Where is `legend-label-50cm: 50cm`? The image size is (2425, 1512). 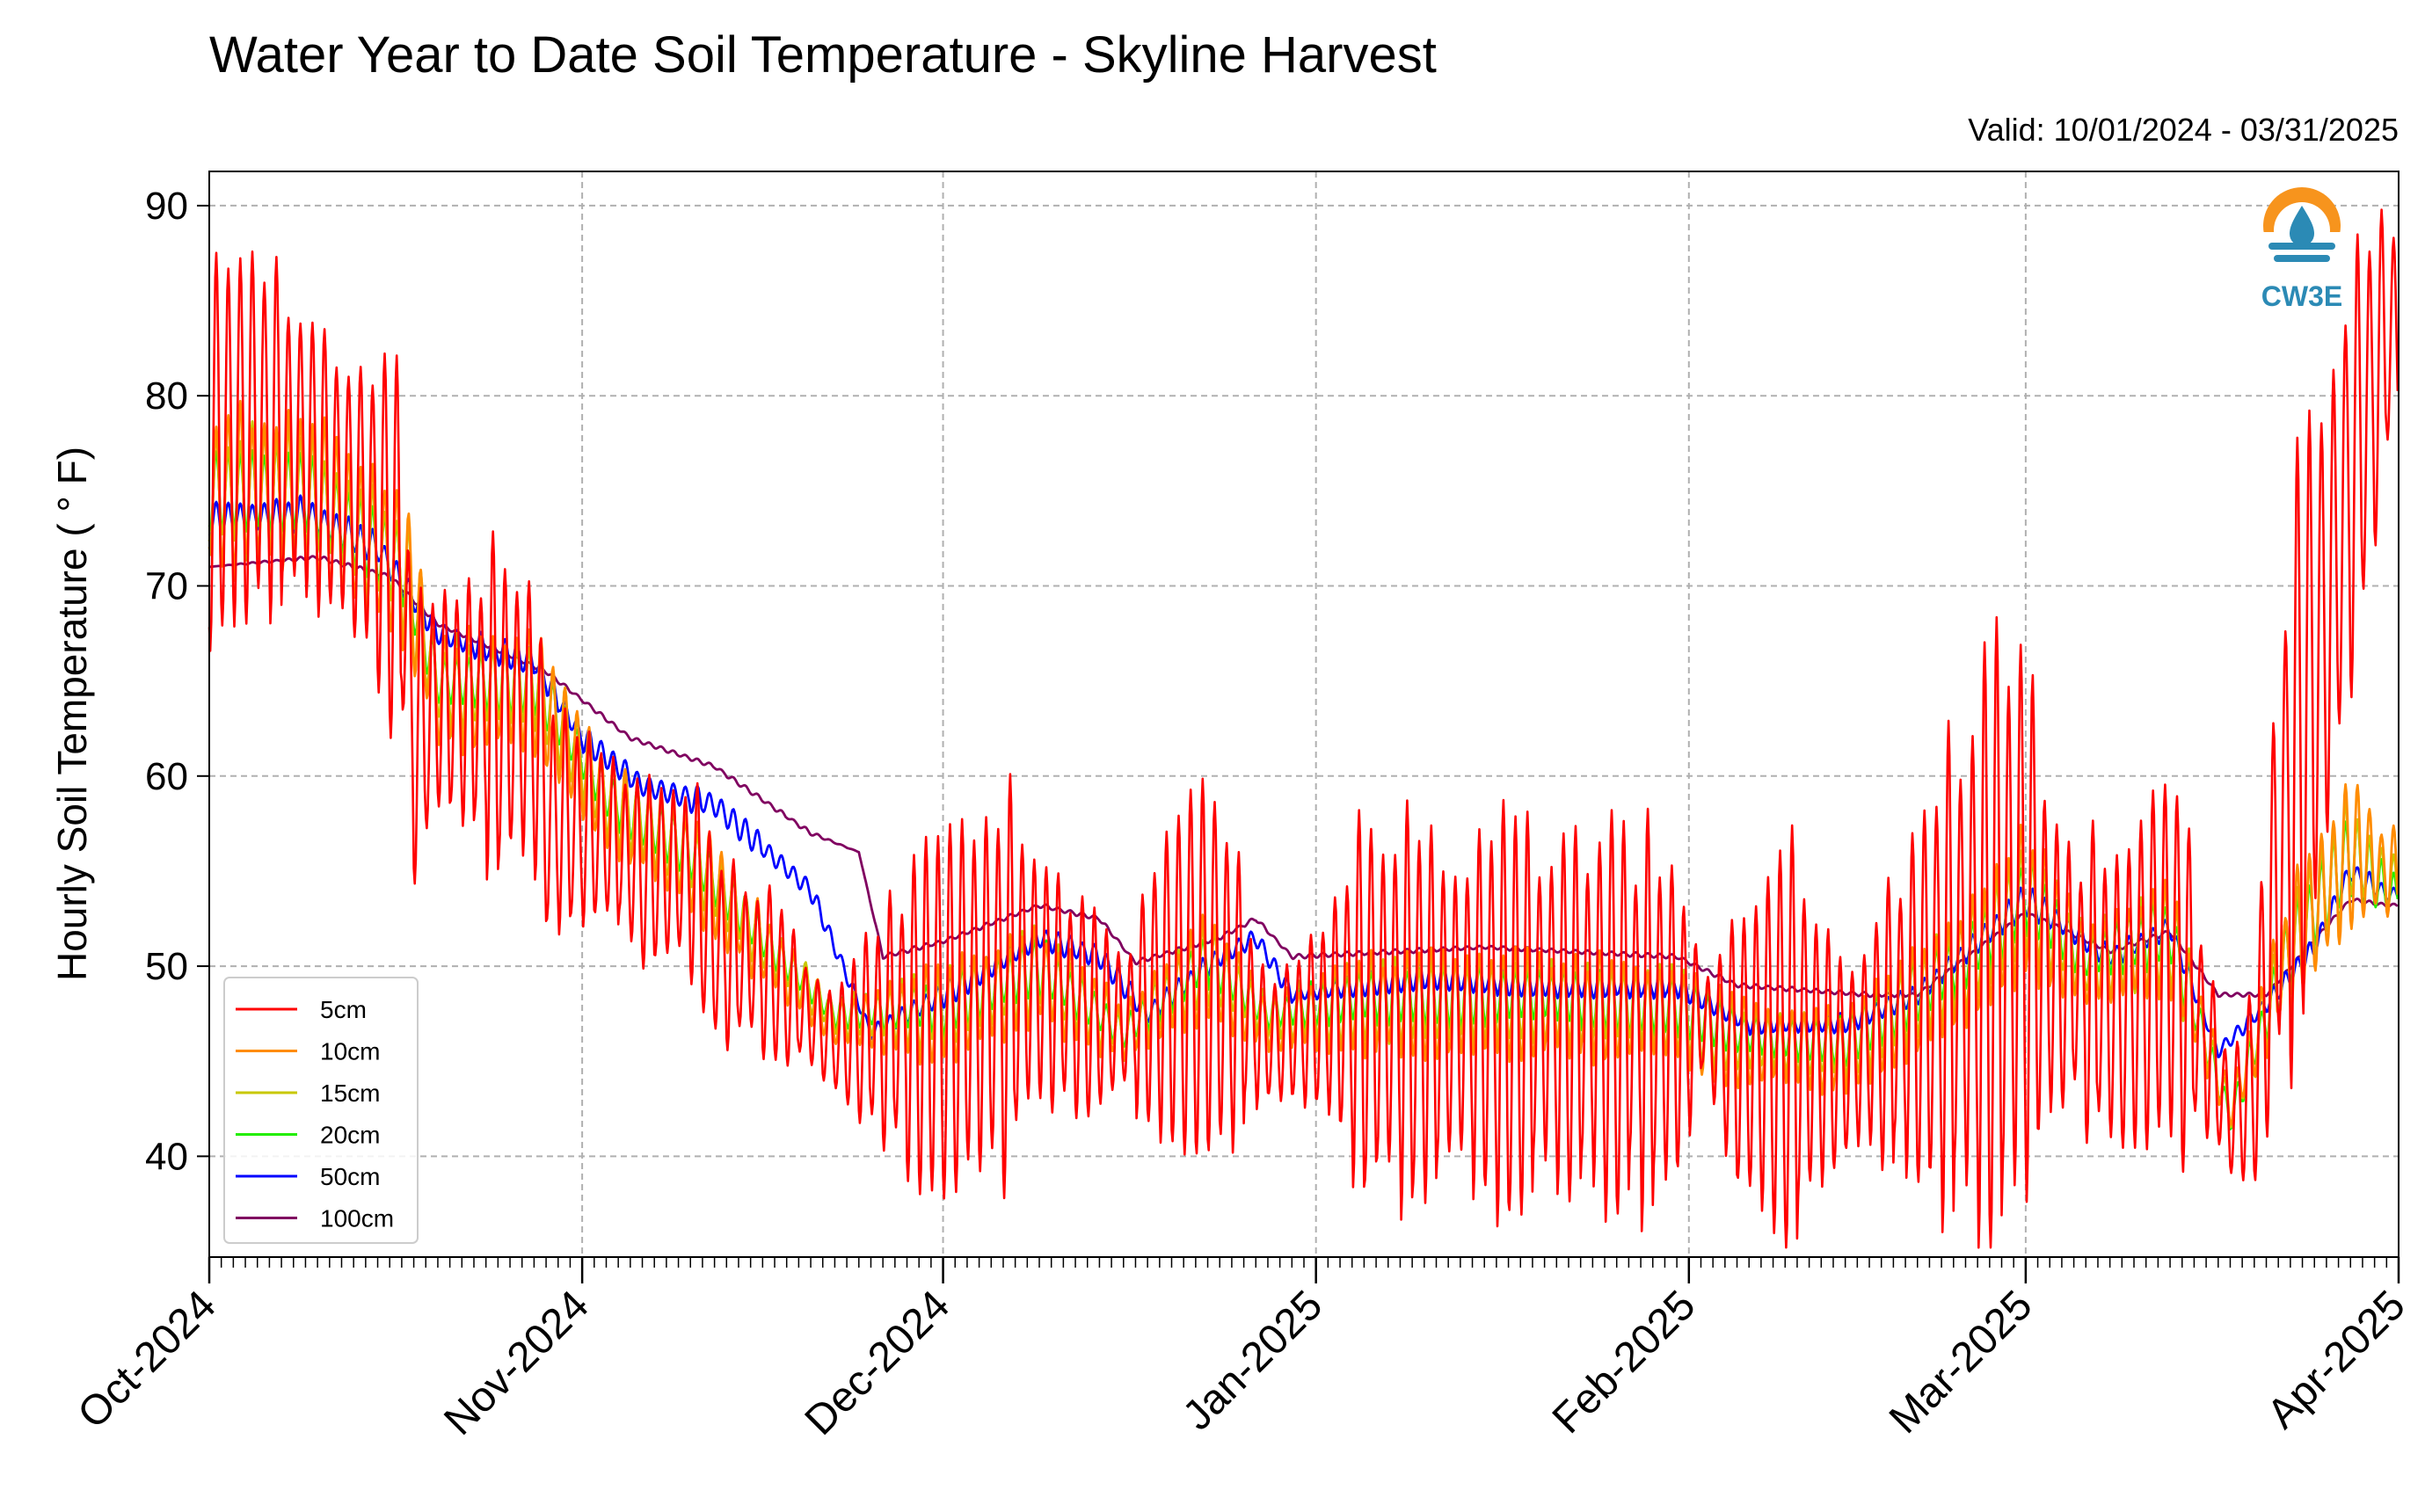
legend-label-50cm: 50cm is located at coordinates (350, 1177).